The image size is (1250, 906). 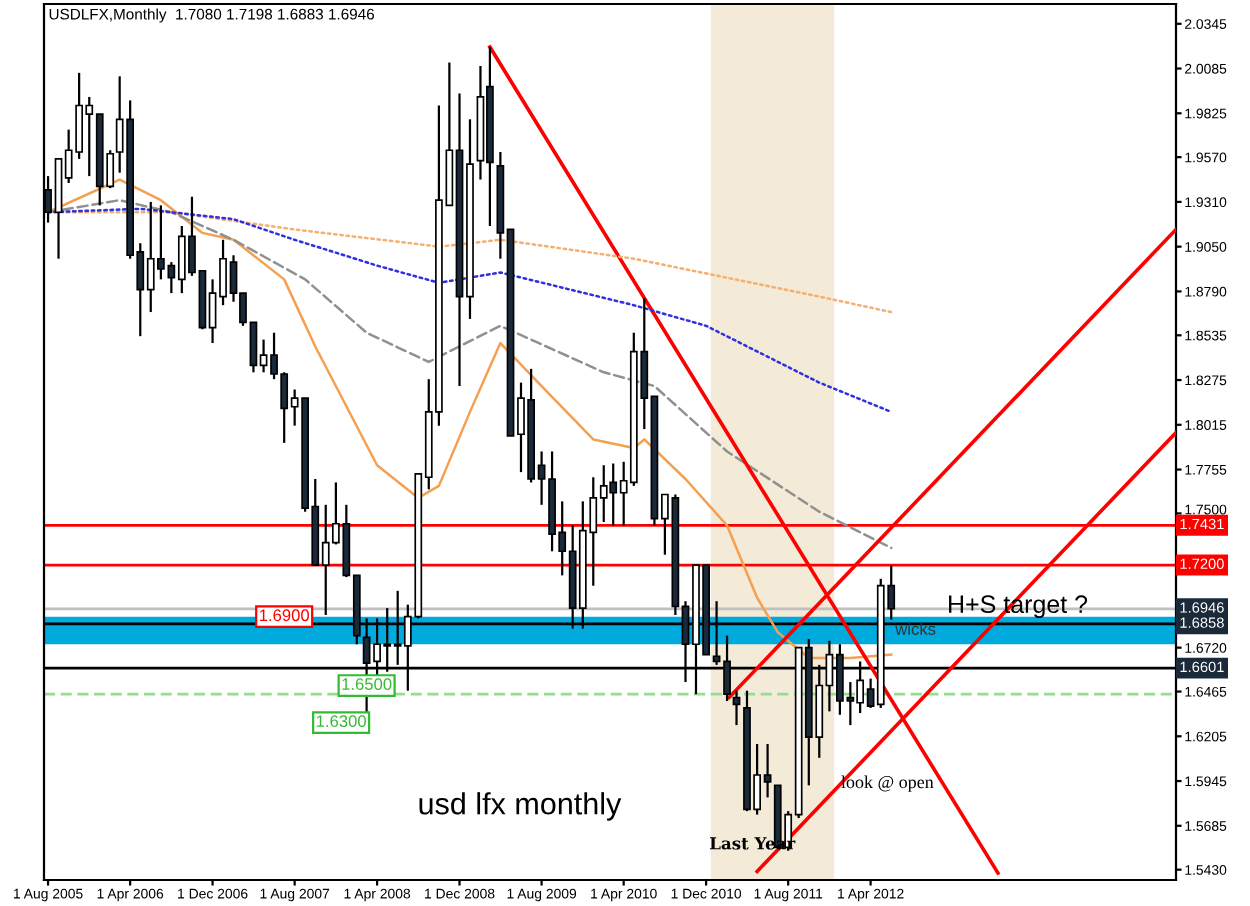 What do you see at coordinates (284, 615) in the screenshot?
I see `annotation: 1.6900` at bounding box center [284, 615].